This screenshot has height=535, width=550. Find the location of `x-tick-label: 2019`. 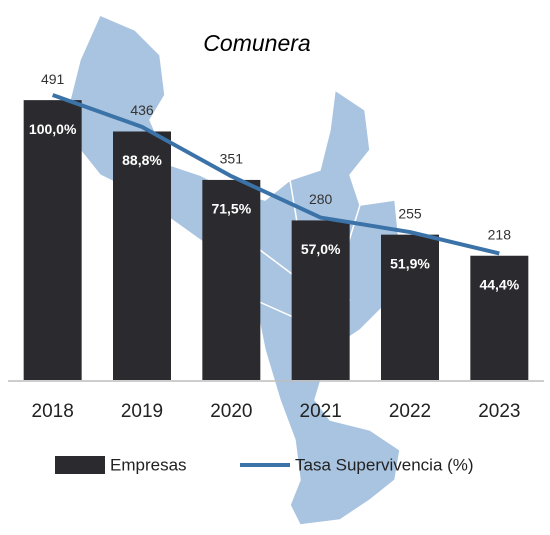

x-tick-label: 2019 is located at coordinates (142, 411).